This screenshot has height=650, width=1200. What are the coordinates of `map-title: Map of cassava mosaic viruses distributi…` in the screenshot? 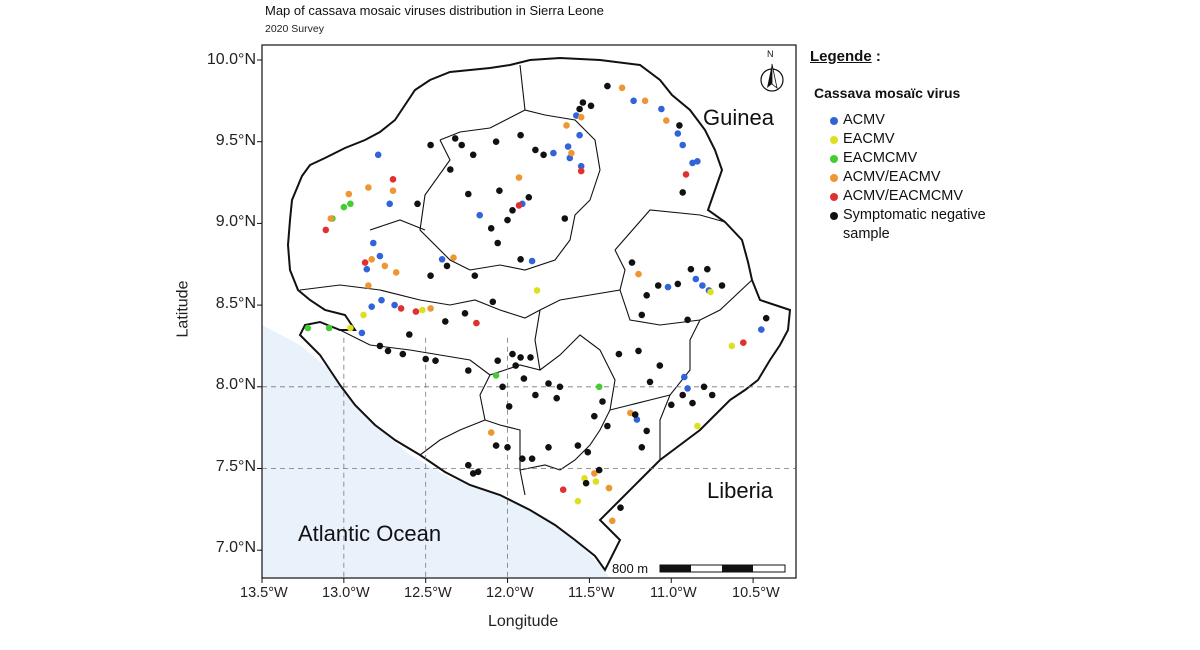 It's located at (434, 10).